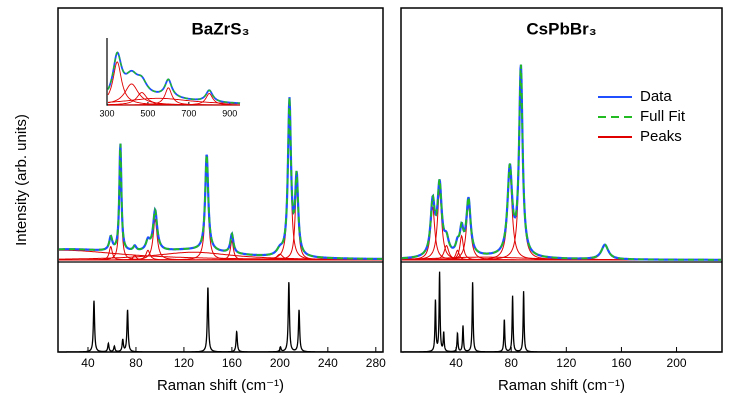 The width and height of the screenshot is (748, 405). Describe the element at coordinates (21, 180) in the screenshot. I see `y-axis-label: Intensity (arb. units)` at that location.